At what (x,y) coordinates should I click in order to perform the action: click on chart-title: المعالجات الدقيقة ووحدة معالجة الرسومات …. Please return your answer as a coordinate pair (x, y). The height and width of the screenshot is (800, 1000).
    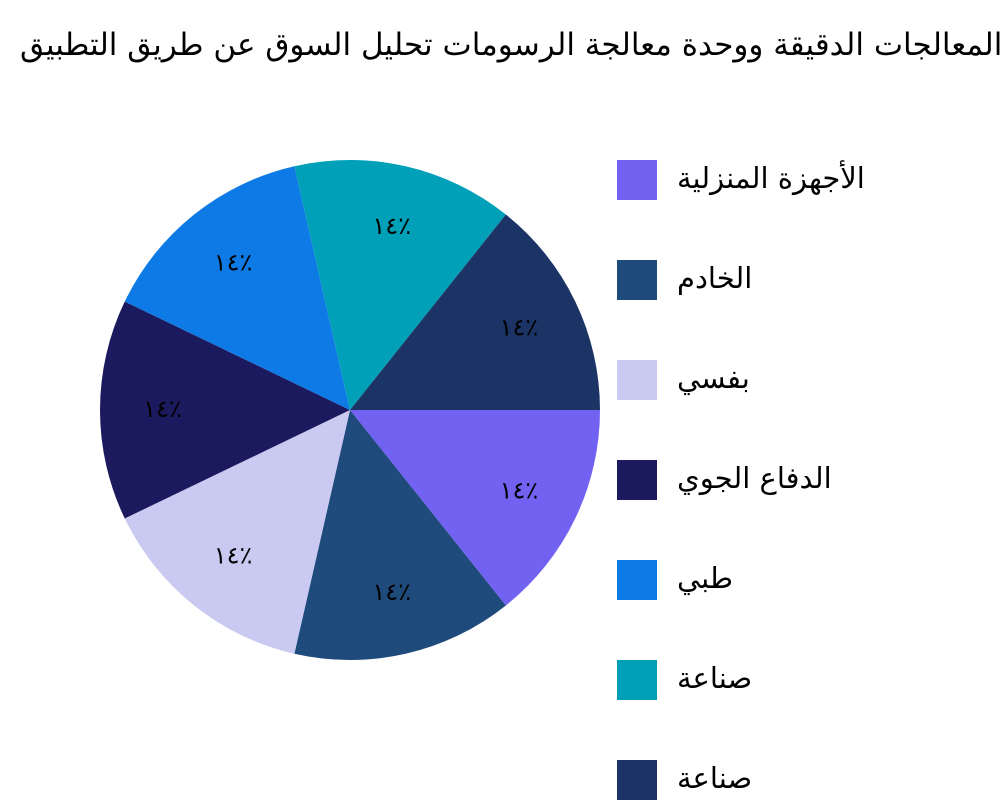
    Looking at the image, I should click on (510, 45).